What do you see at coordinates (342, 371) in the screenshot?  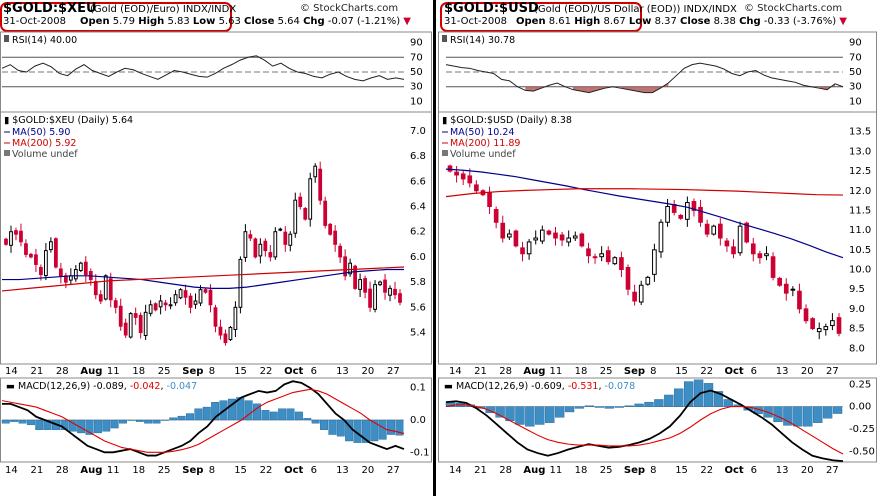 I see `x-axis-label: 13` at bounding box center [342, 371].